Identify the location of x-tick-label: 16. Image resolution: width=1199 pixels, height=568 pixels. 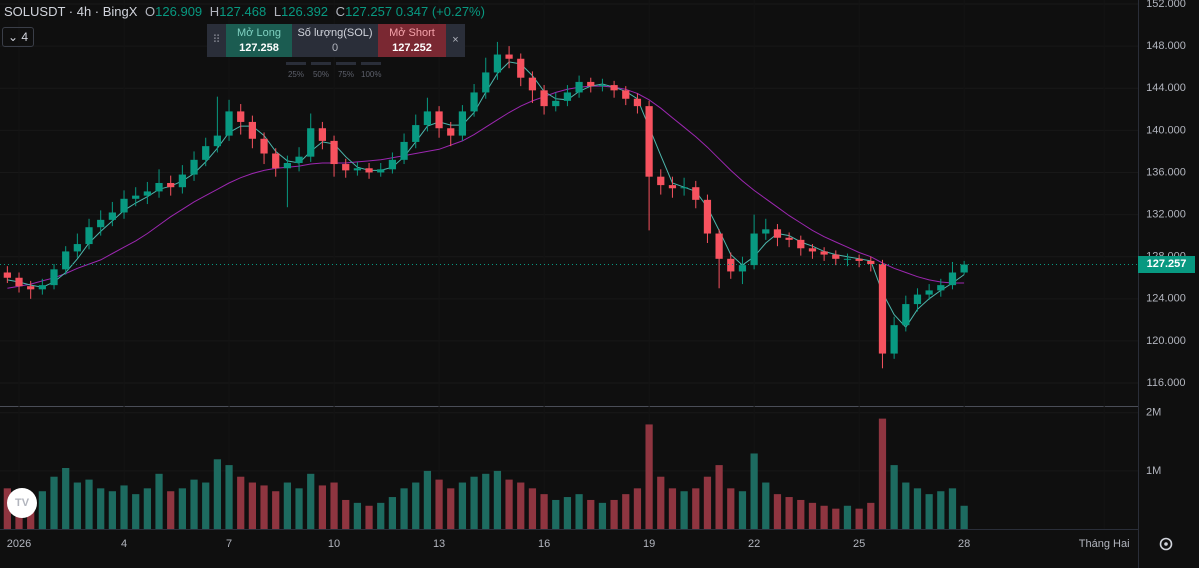
(544, 544).